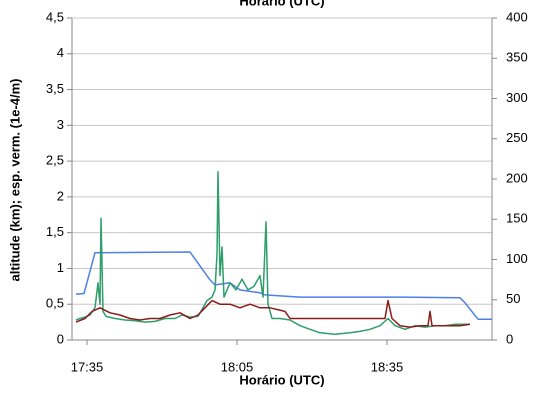 The image size is (537, 405). What do you see at coordinates (517, 177) in the screenshot?
I see `y2-tick-label: 200` at bounding box center [517, 177].